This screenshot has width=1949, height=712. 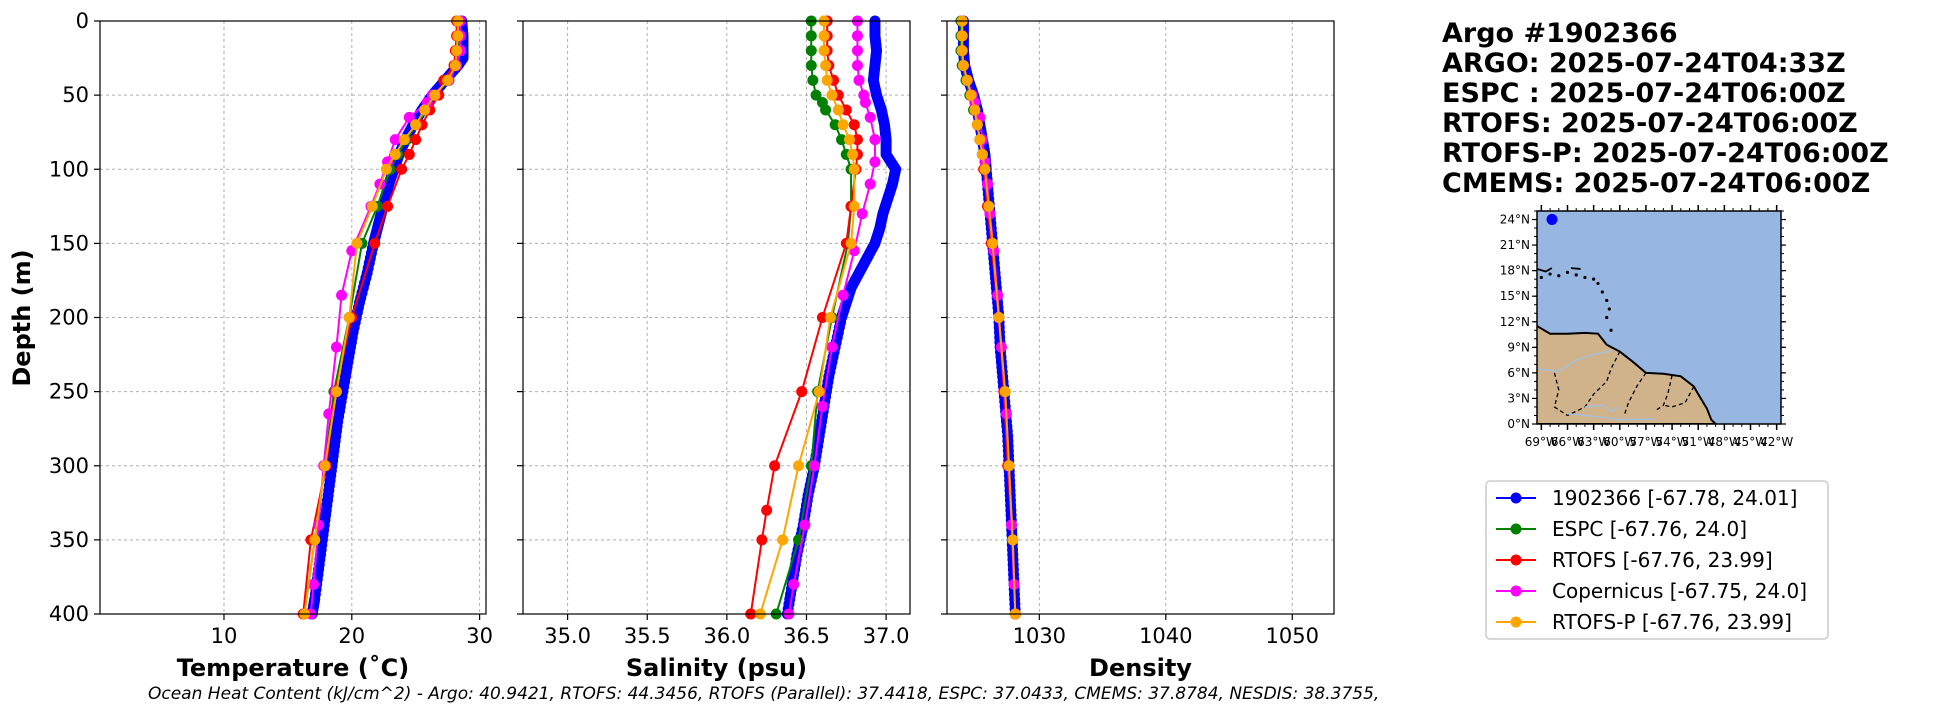 What do you see at coordinates (1776, 442) in the screenshot?
I see `map-lon-label: 42°W` at bounding box center [1776, 442].